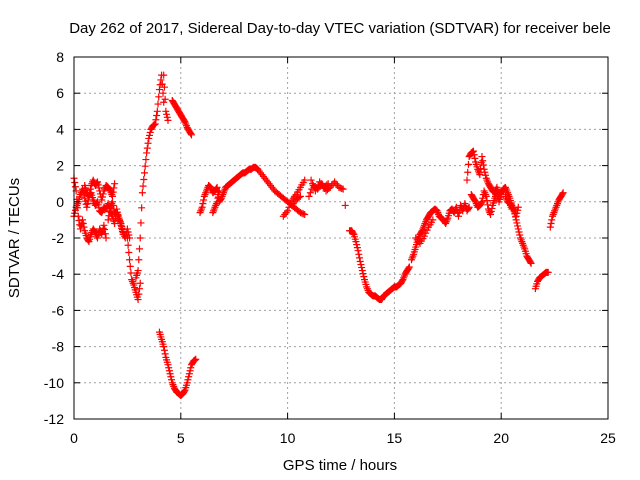 The image size is (640, 480). Describe the element at coordinates (541, 280) in the screenshot. I see `series-segment-late-a` at that location.